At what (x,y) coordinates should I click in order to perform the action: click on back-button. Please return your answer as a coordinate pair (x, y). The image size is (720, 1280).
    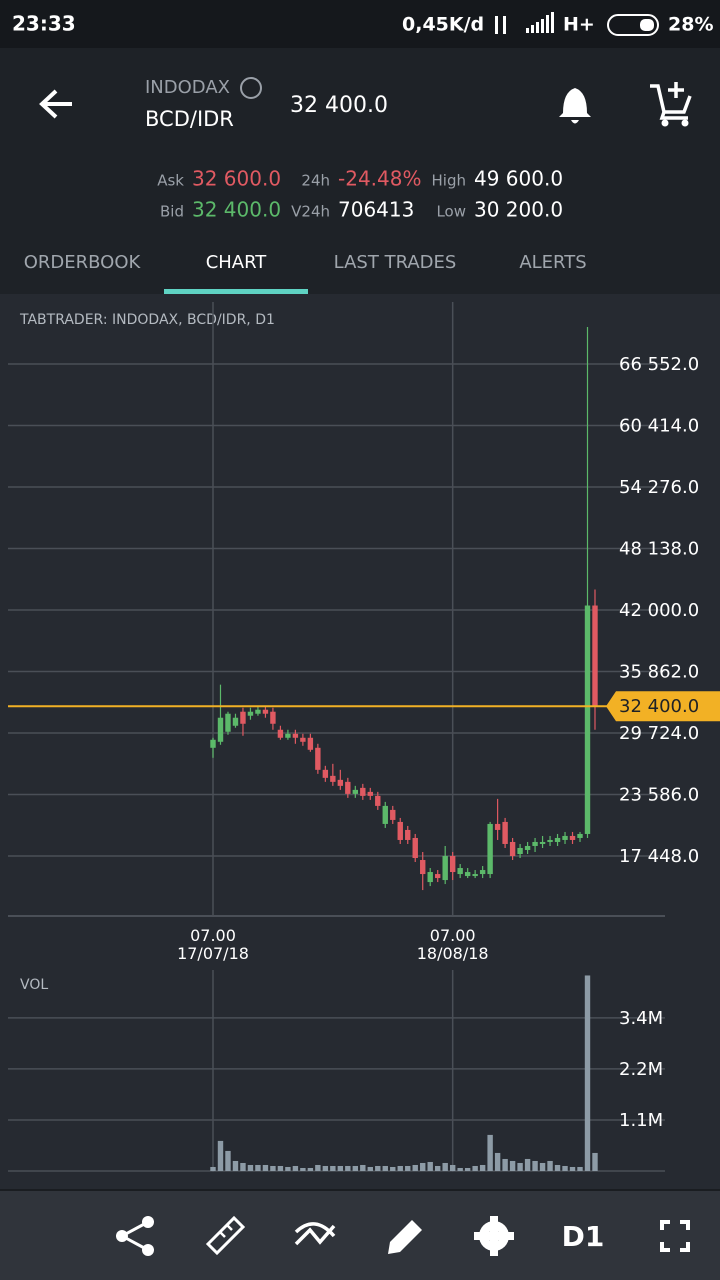
    Looking at the image, I should click on (55, 104).